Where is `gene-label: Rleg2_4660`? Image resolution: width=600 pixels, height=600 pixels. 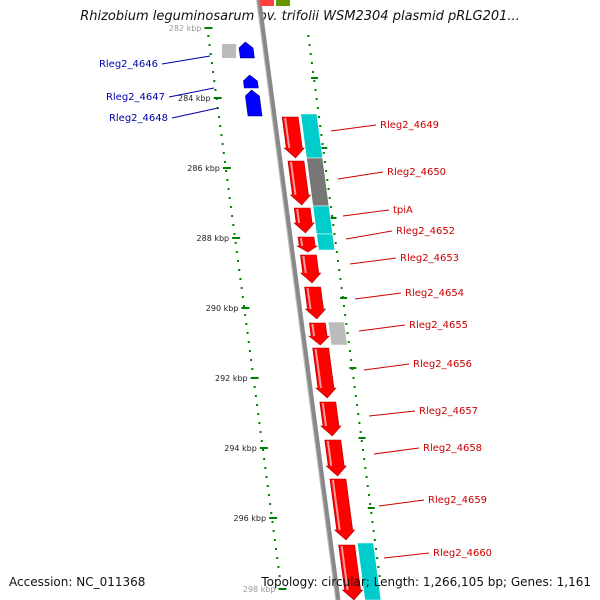
gene-label: Rleg2_4660 is located at coordinates (462, 553).